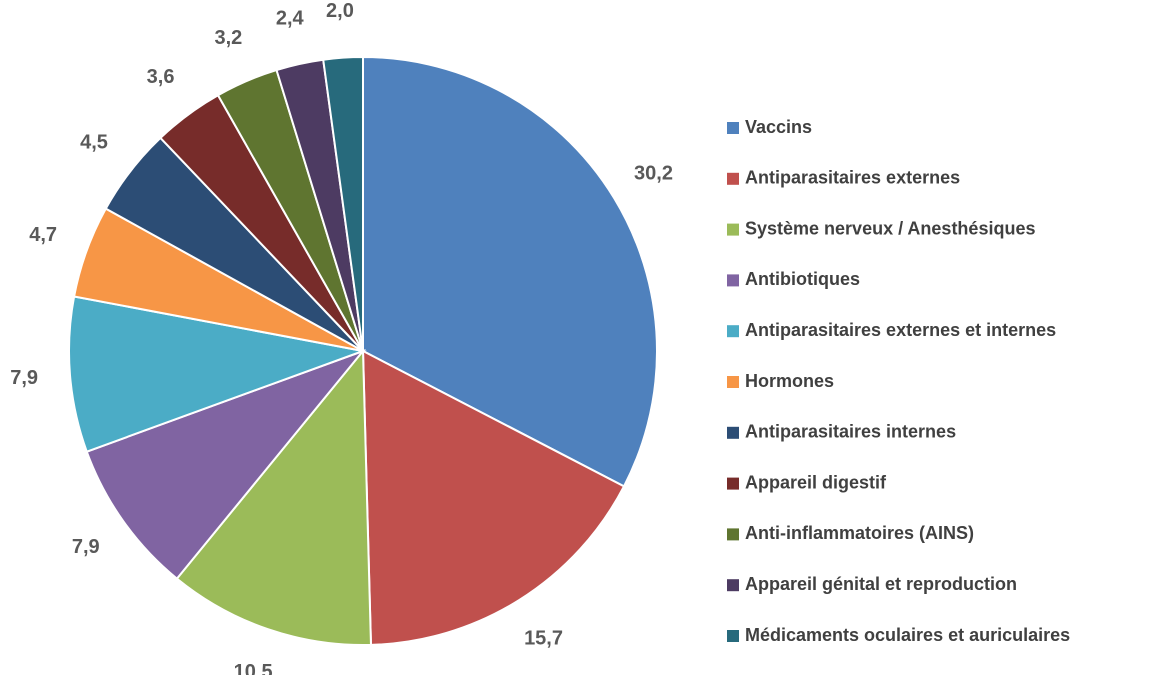 The width and height of the screenshot is (1163, 675). What do you see at coordinates (778, 127) in the screenshot?
I see `legend-label: Vaccins` at bounding box center [778, 127].